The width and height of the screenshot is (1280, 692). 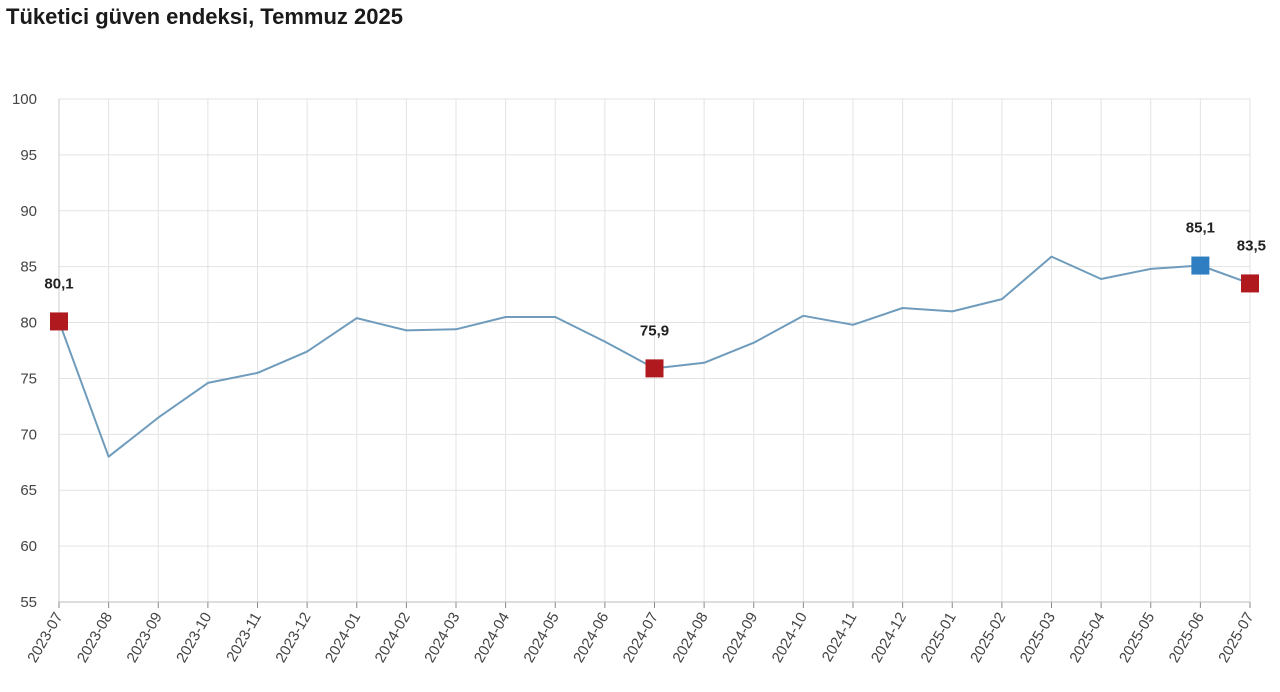 What do you see at coordinates (28, 155) in the screenshot?
I see `y-tick-label: 95` at bounding box center [28, 155].